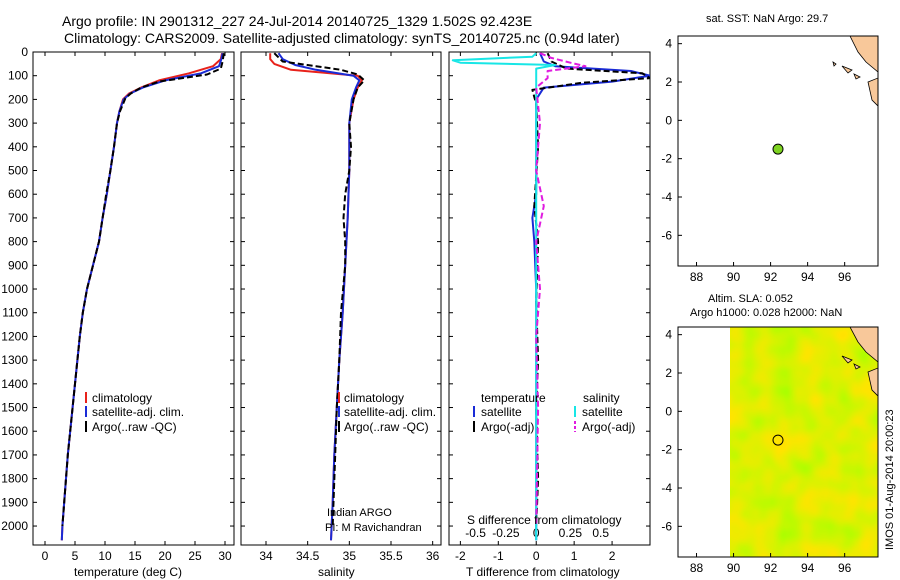  What do you see at coordinates (608, 427) in the screenshot?
I see `legend-s-argo-label: Argo(-adj)` at bounding box center [608, 427].